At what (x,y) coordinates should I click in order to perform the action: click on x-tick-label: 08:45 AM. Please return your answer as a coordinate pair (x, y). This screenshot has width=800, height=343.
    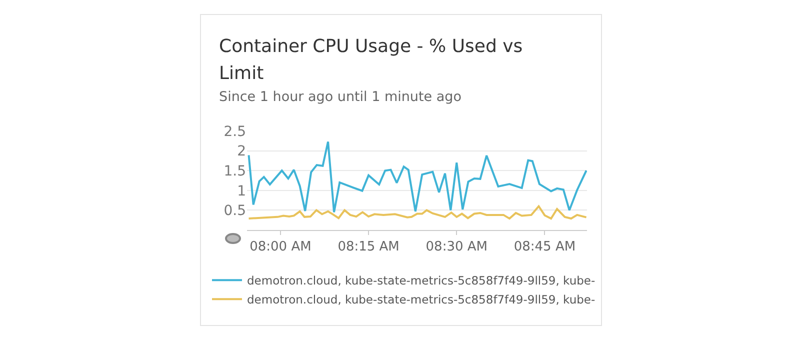
    Looking at the image, I should click on (545, 247).